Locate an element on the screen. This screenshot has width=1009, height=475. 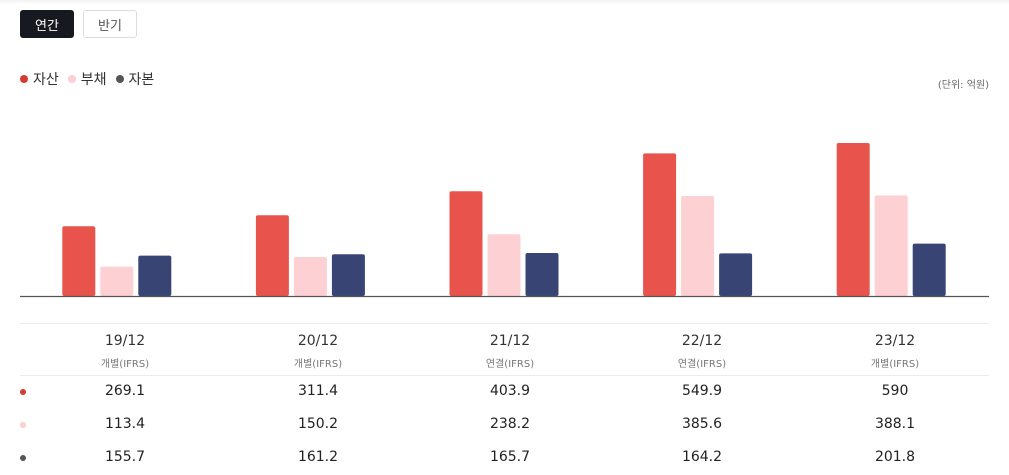
liability-row-dot-icon is located at coordinates (23, 425).